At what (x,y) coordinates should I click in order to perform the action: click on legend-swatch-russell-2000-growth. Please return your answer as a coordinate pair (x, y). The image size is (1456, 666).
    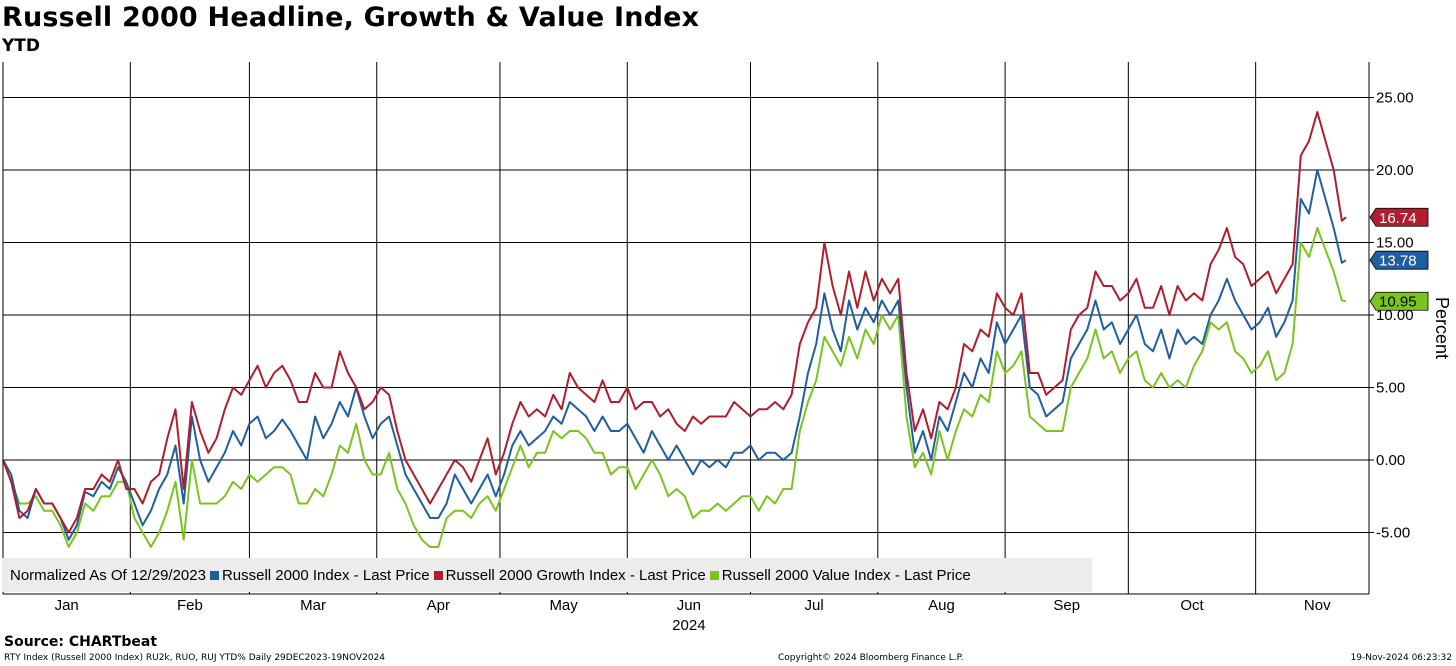
    Looking at the image, I should click on (438, 575).